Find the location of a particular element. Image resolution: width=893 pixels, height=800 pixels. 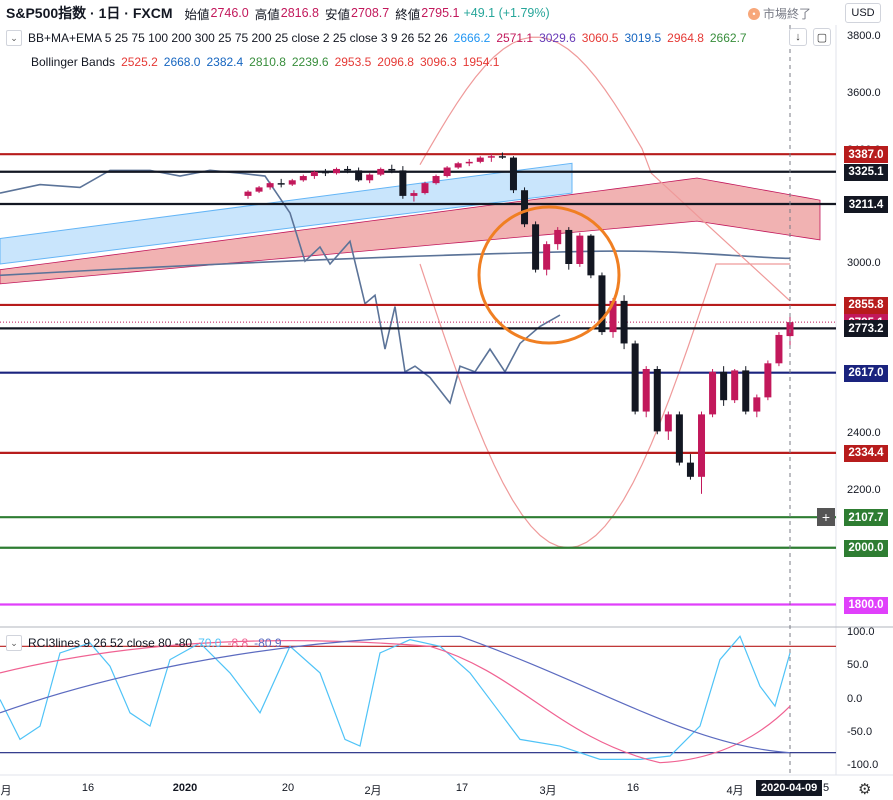

price-axis-tick: 3000.0 is located at coordinates (864, 263).